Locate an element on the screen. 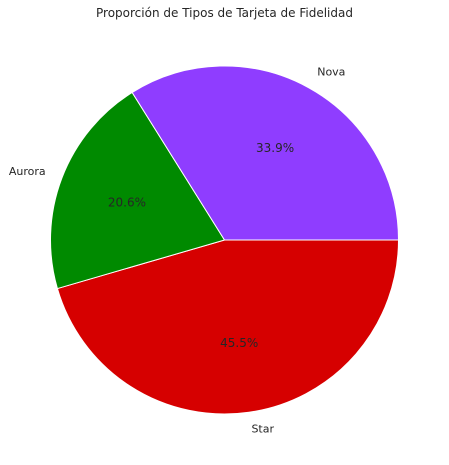 Image resolution: width=449 pixels, height=465 pixels. slice-label-star: Star is located at coordinates (262, 428).